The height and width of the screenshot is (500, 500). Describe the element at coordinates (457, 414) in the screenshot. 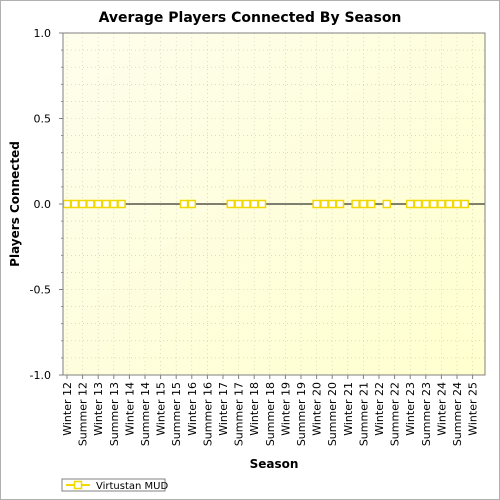

I see `x-tick-label: Summer 24` at that location.